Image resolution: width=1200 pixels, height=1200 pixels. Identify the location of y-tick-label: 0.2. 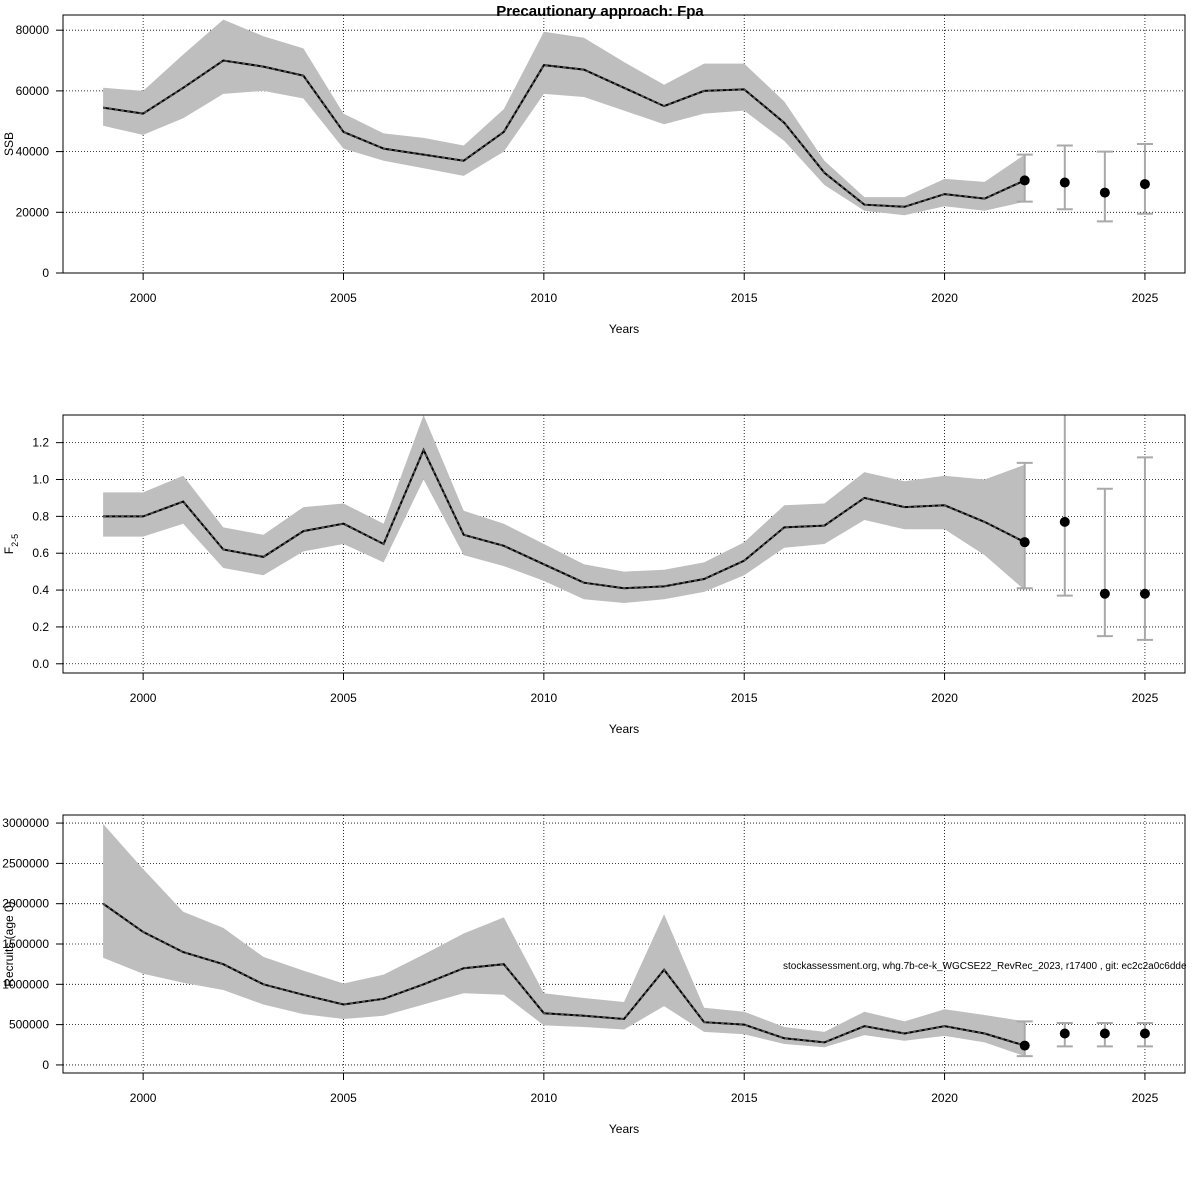
(40, 627).